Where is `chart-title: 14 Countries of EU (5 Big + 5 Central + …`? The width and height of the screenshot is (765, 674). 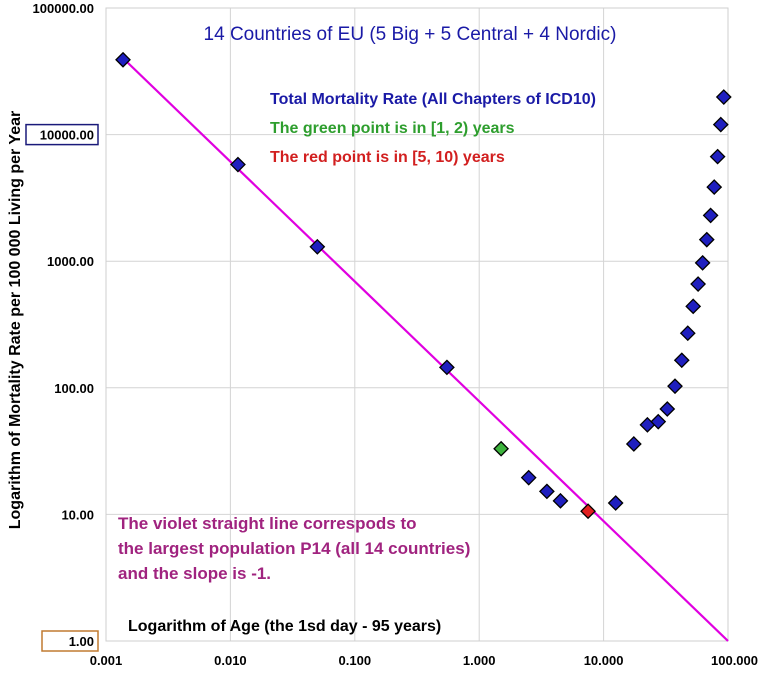 chart-title: 14 Countries of EU (5 Big + 5 Central + … is located at coordinates (410, 34).